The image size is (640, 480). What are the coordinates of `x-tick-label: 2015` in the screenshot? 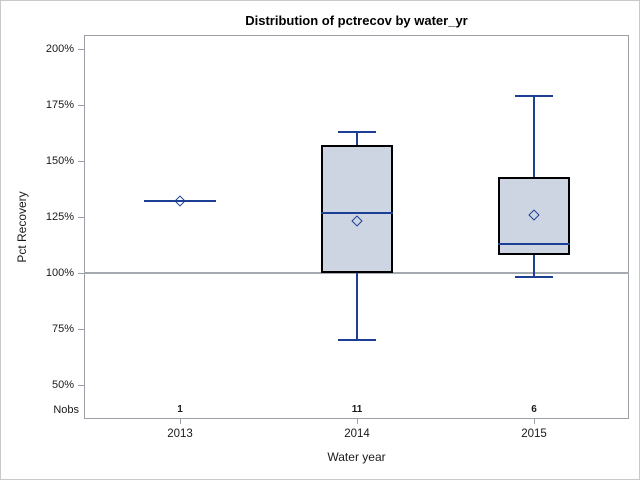 It's located at (534, 434).